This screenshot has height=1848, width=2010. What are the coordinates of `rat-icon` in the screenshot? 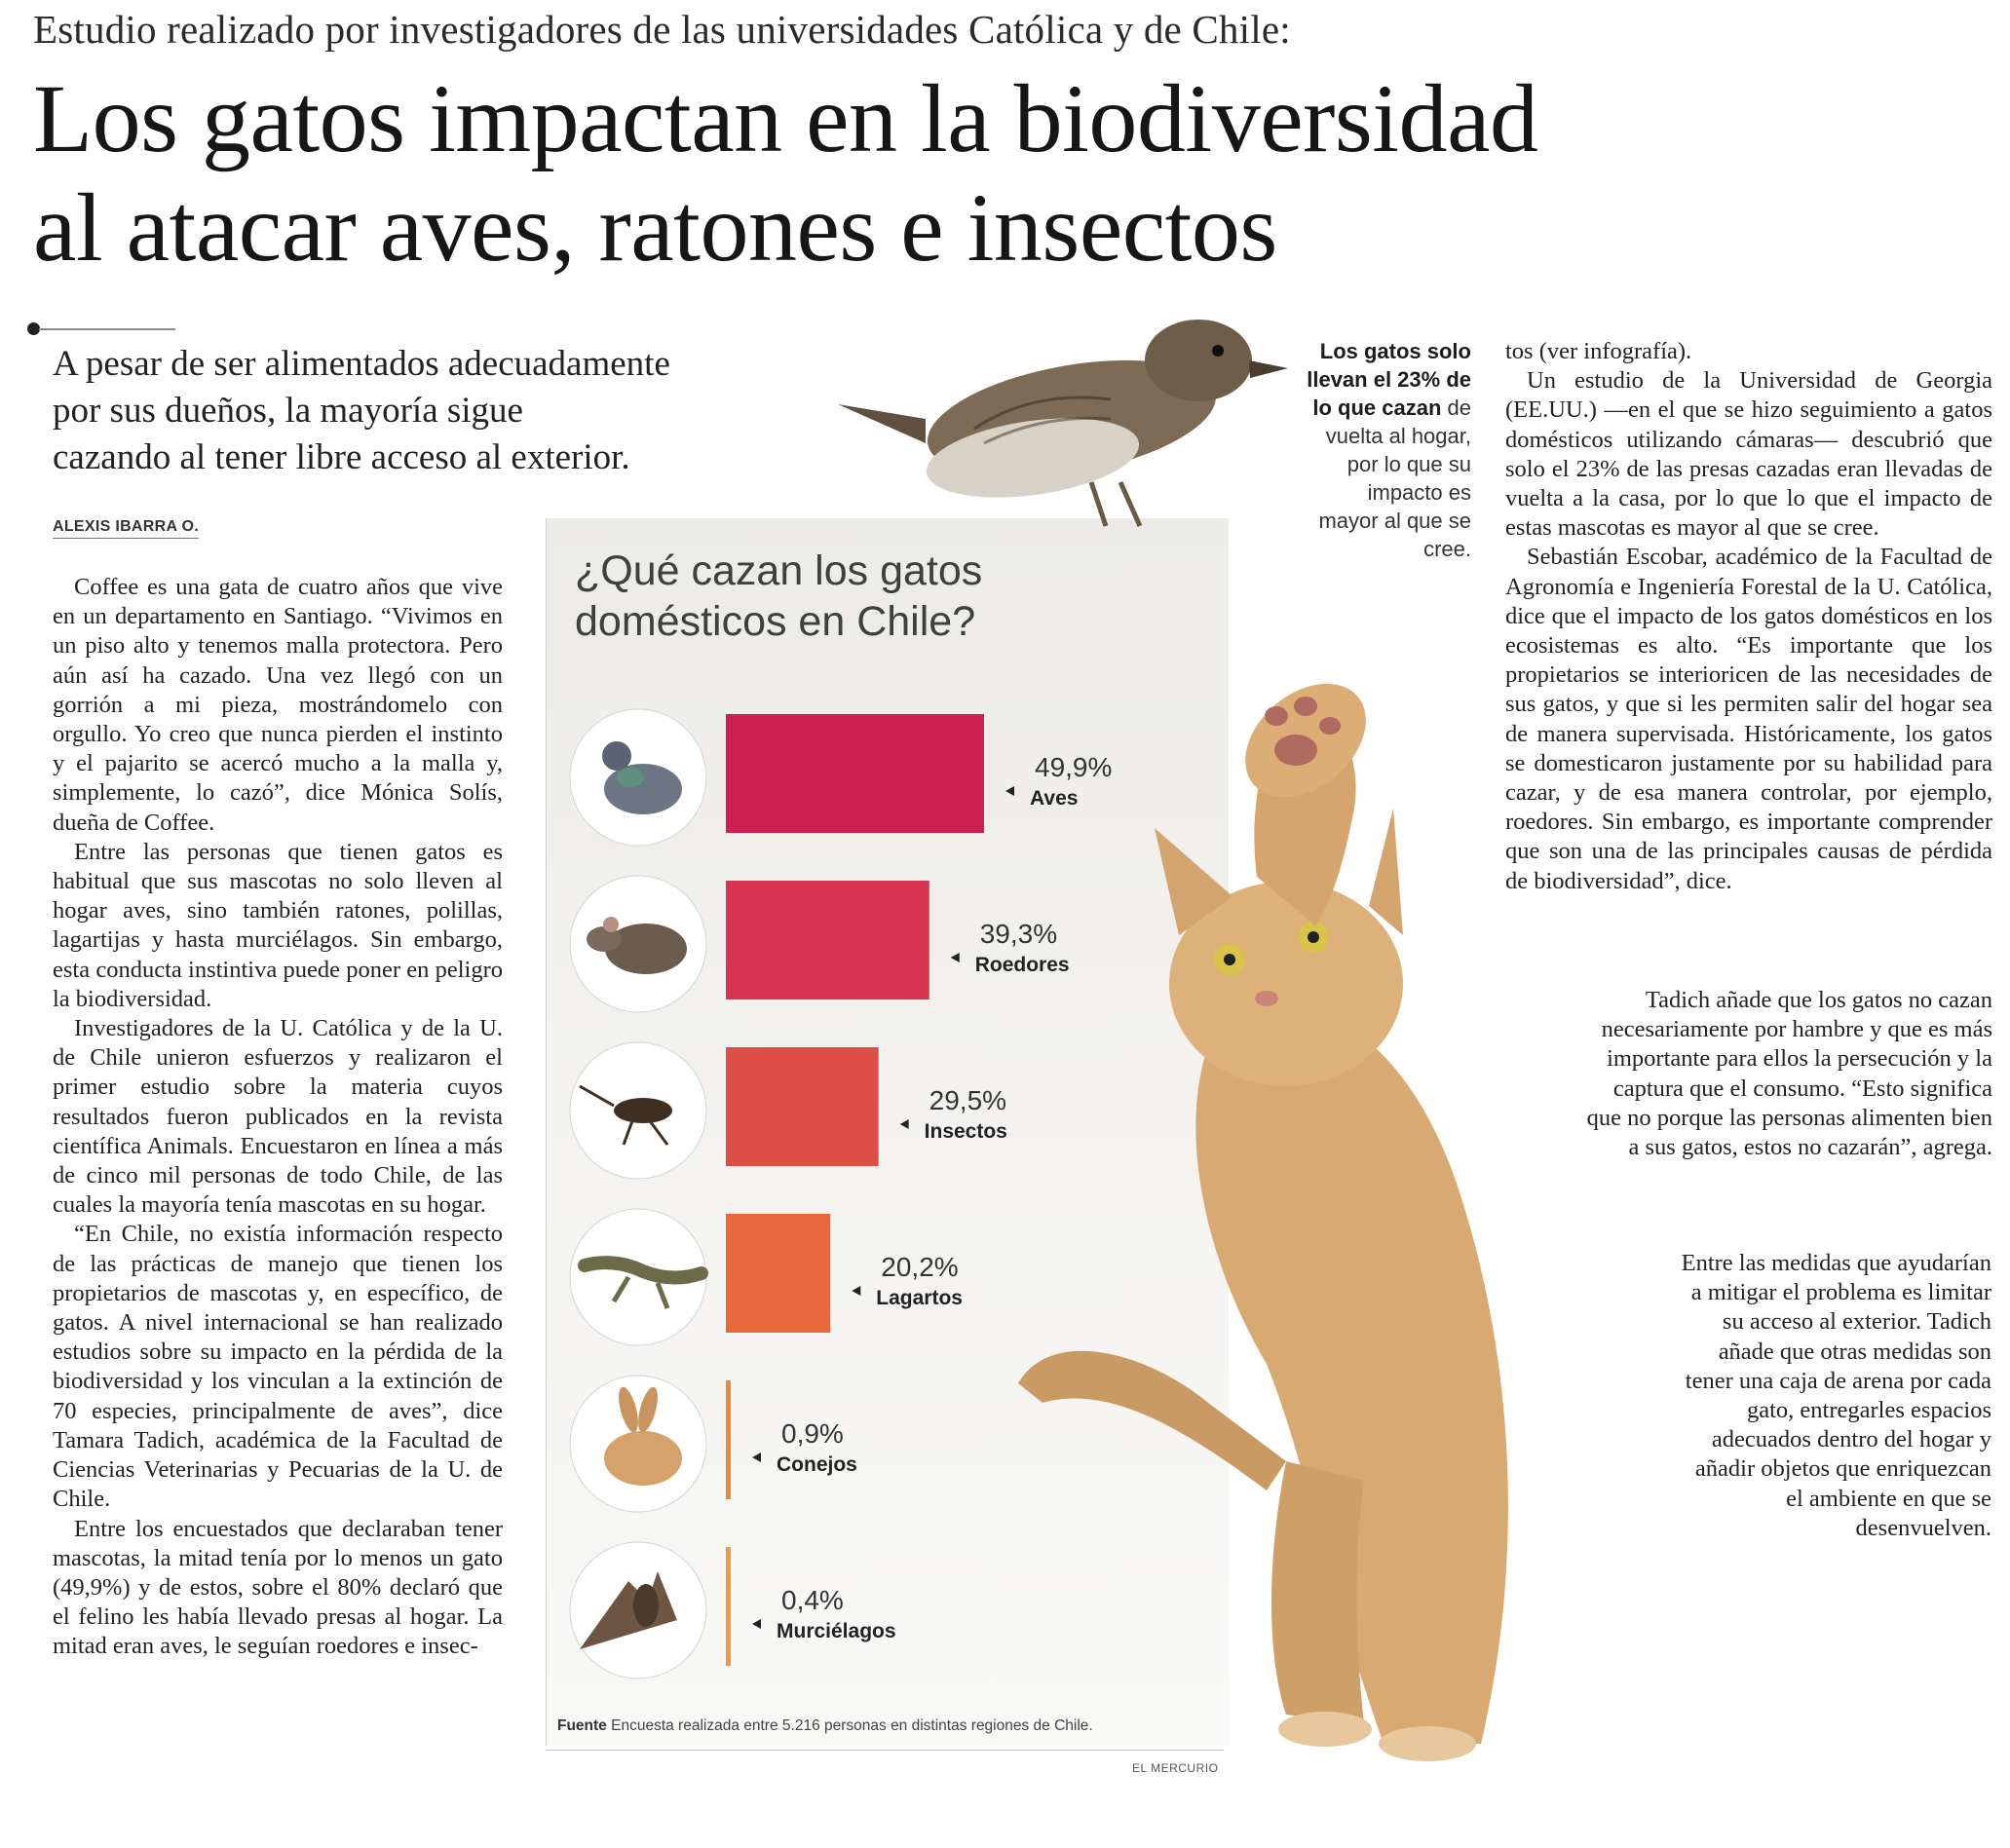 It's located at (637, 946).